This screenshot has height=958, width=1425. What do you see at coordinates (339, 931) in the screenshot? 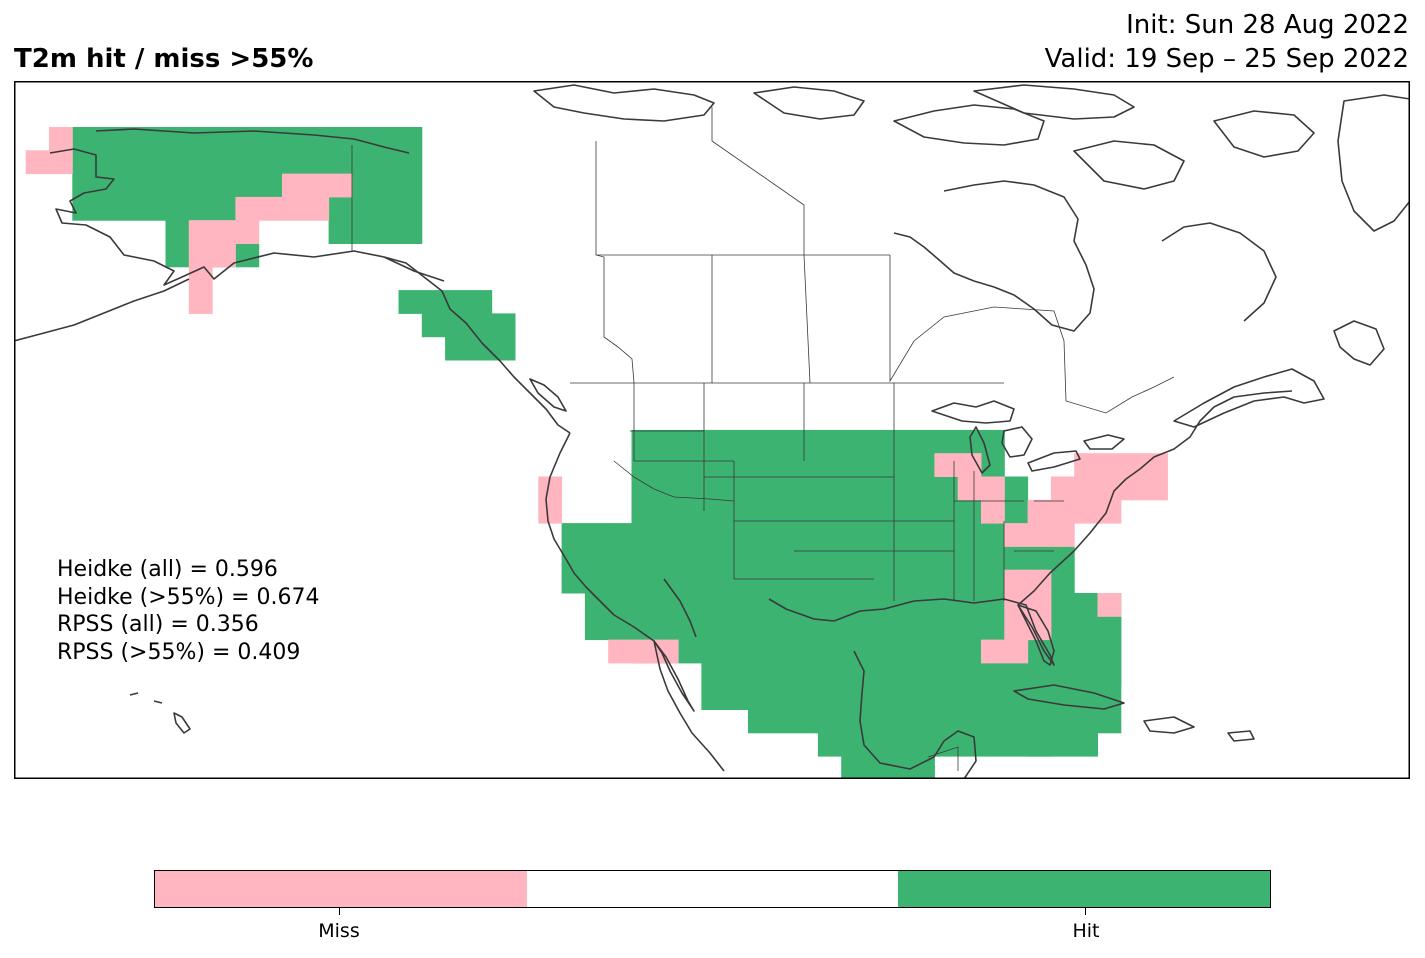
I see `legend-label-miss: Miss` at bounding box center [339, 931].